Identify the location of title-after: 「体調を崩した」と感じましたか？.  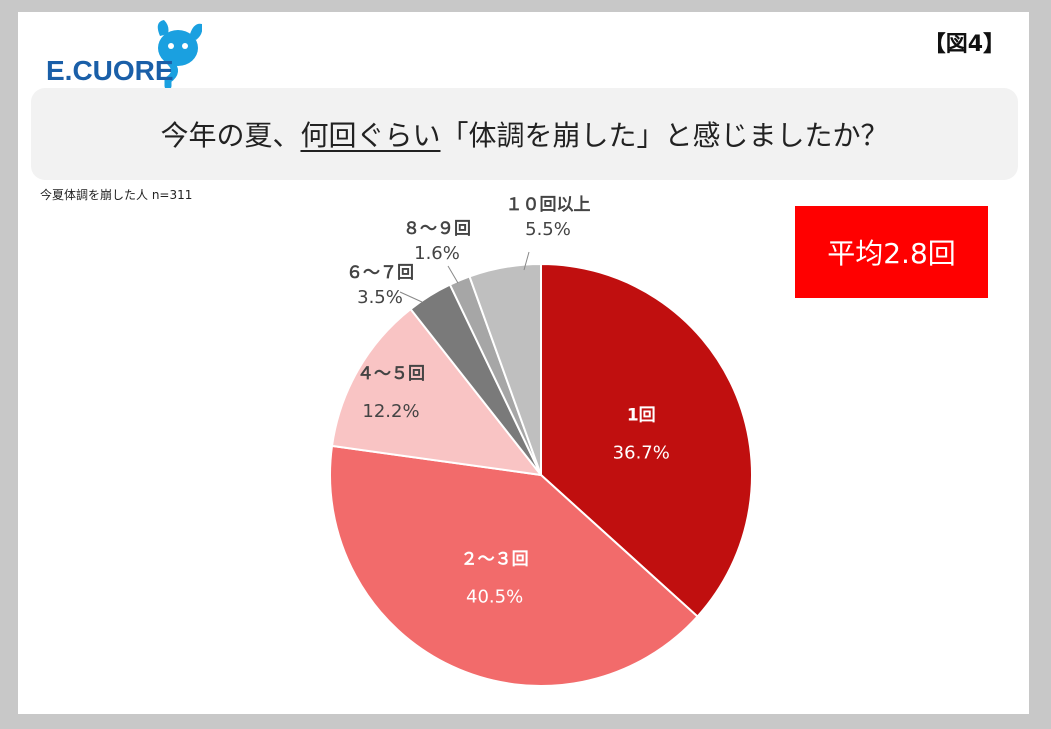
(664, 135).